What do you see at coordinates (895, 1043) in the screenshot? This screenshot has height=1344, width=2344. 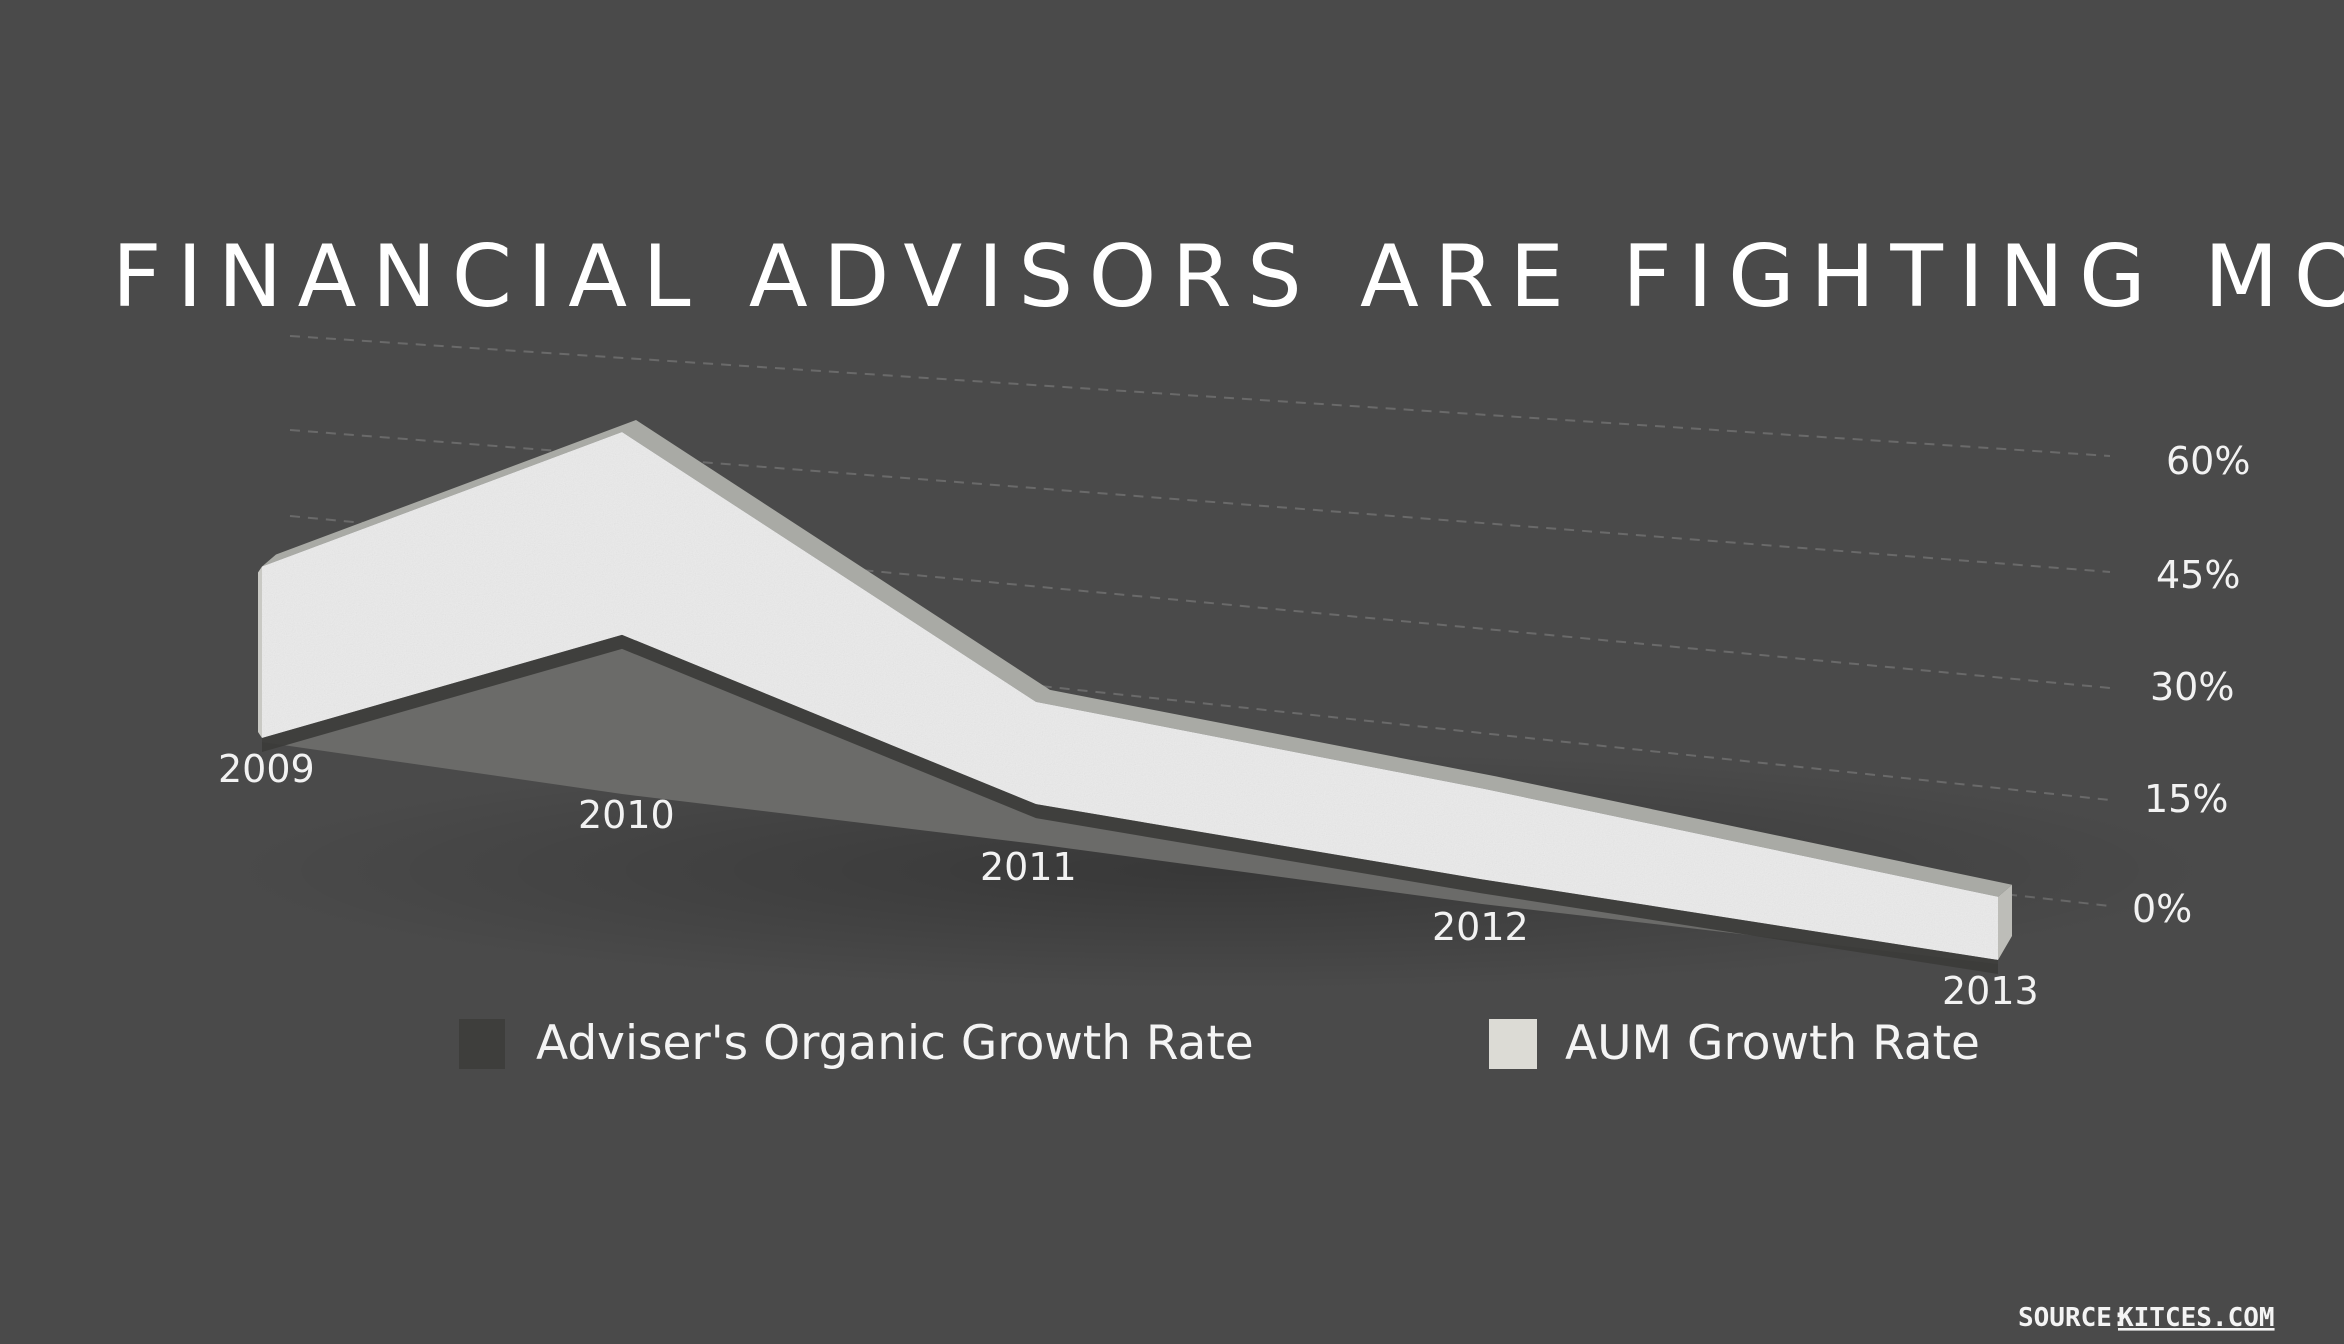 I see `legend-label-organic: Adviser's Organic Growth Rate` at bounding box center [895, 1043].